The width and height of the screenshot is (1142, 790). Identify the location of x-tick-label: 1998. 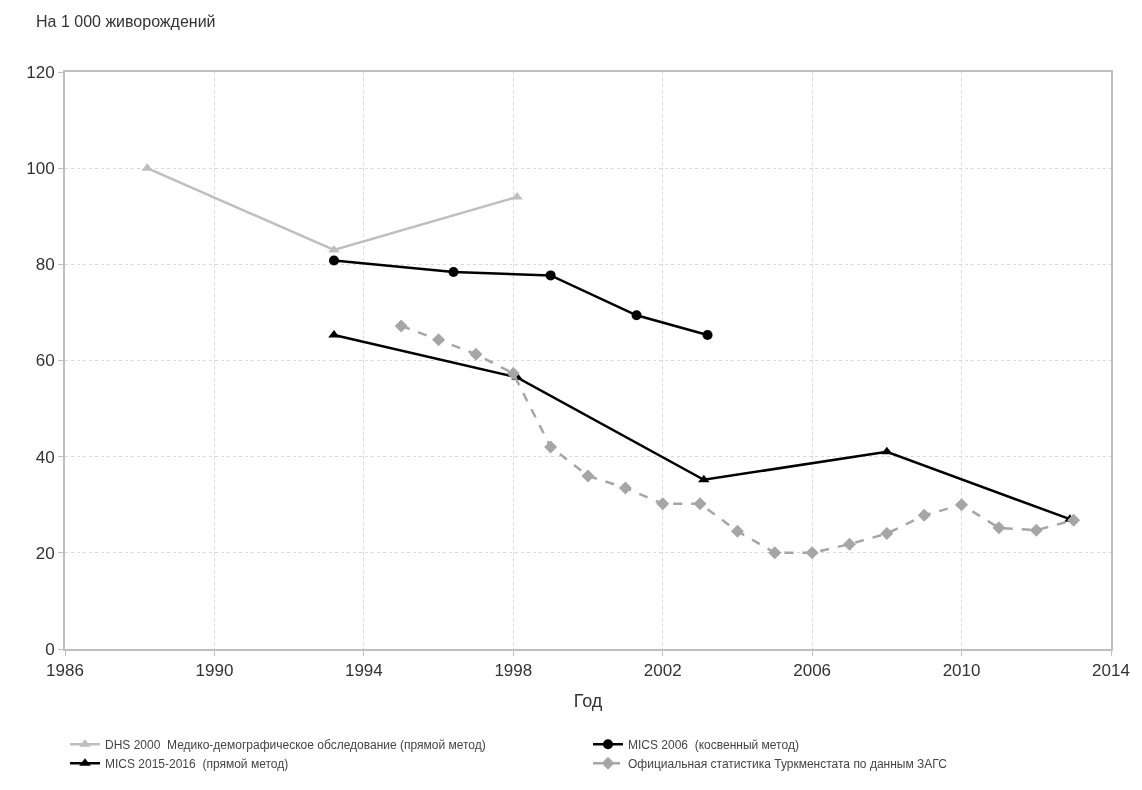
(513, 671).